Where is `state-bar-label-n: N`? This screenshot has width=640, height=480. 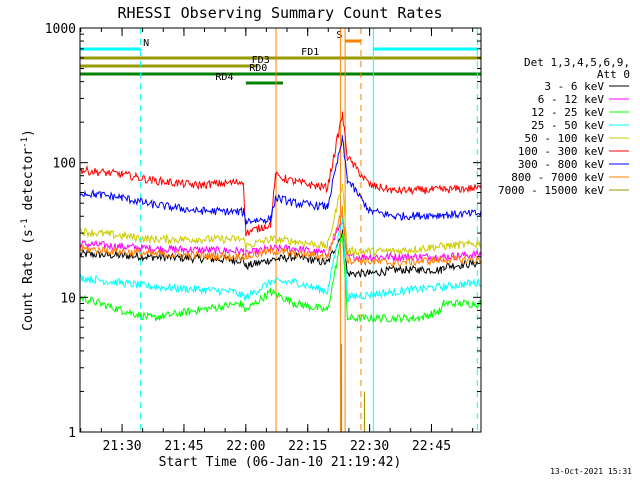 state-bar-label-n: N is located at coordinates (146, 43).